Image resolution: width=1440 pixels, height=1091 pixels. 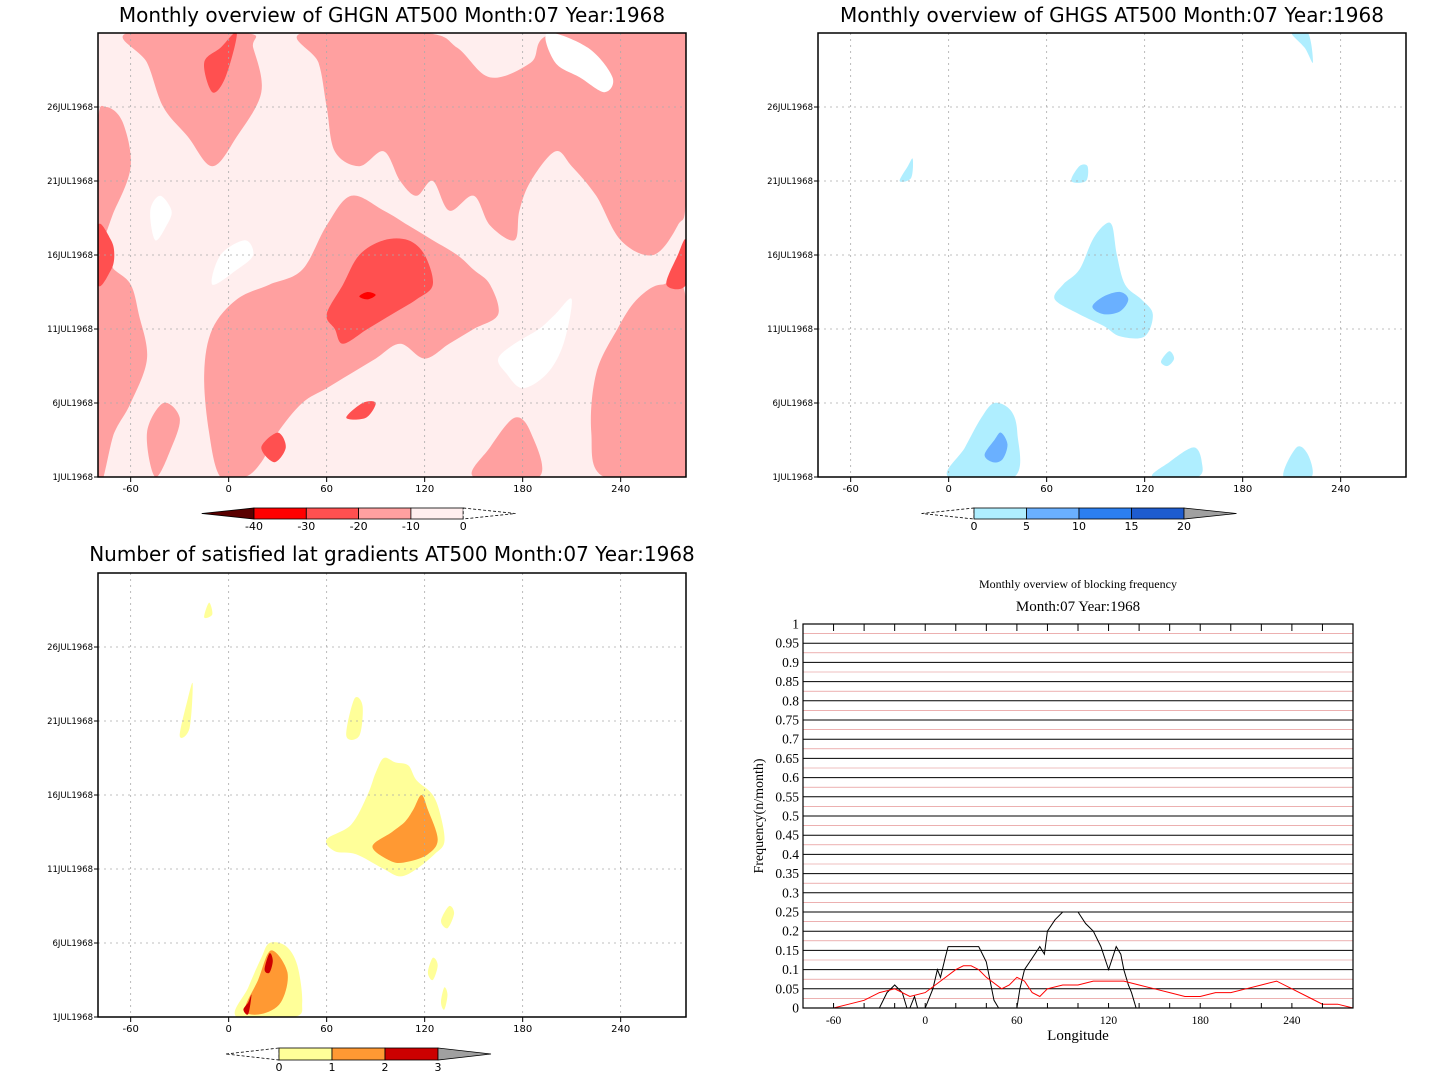 What do you see at coordinates (464, 1054) in the screenshot?
I see `grad-colorbar-high-extend` at bounding box center [464, 1054].